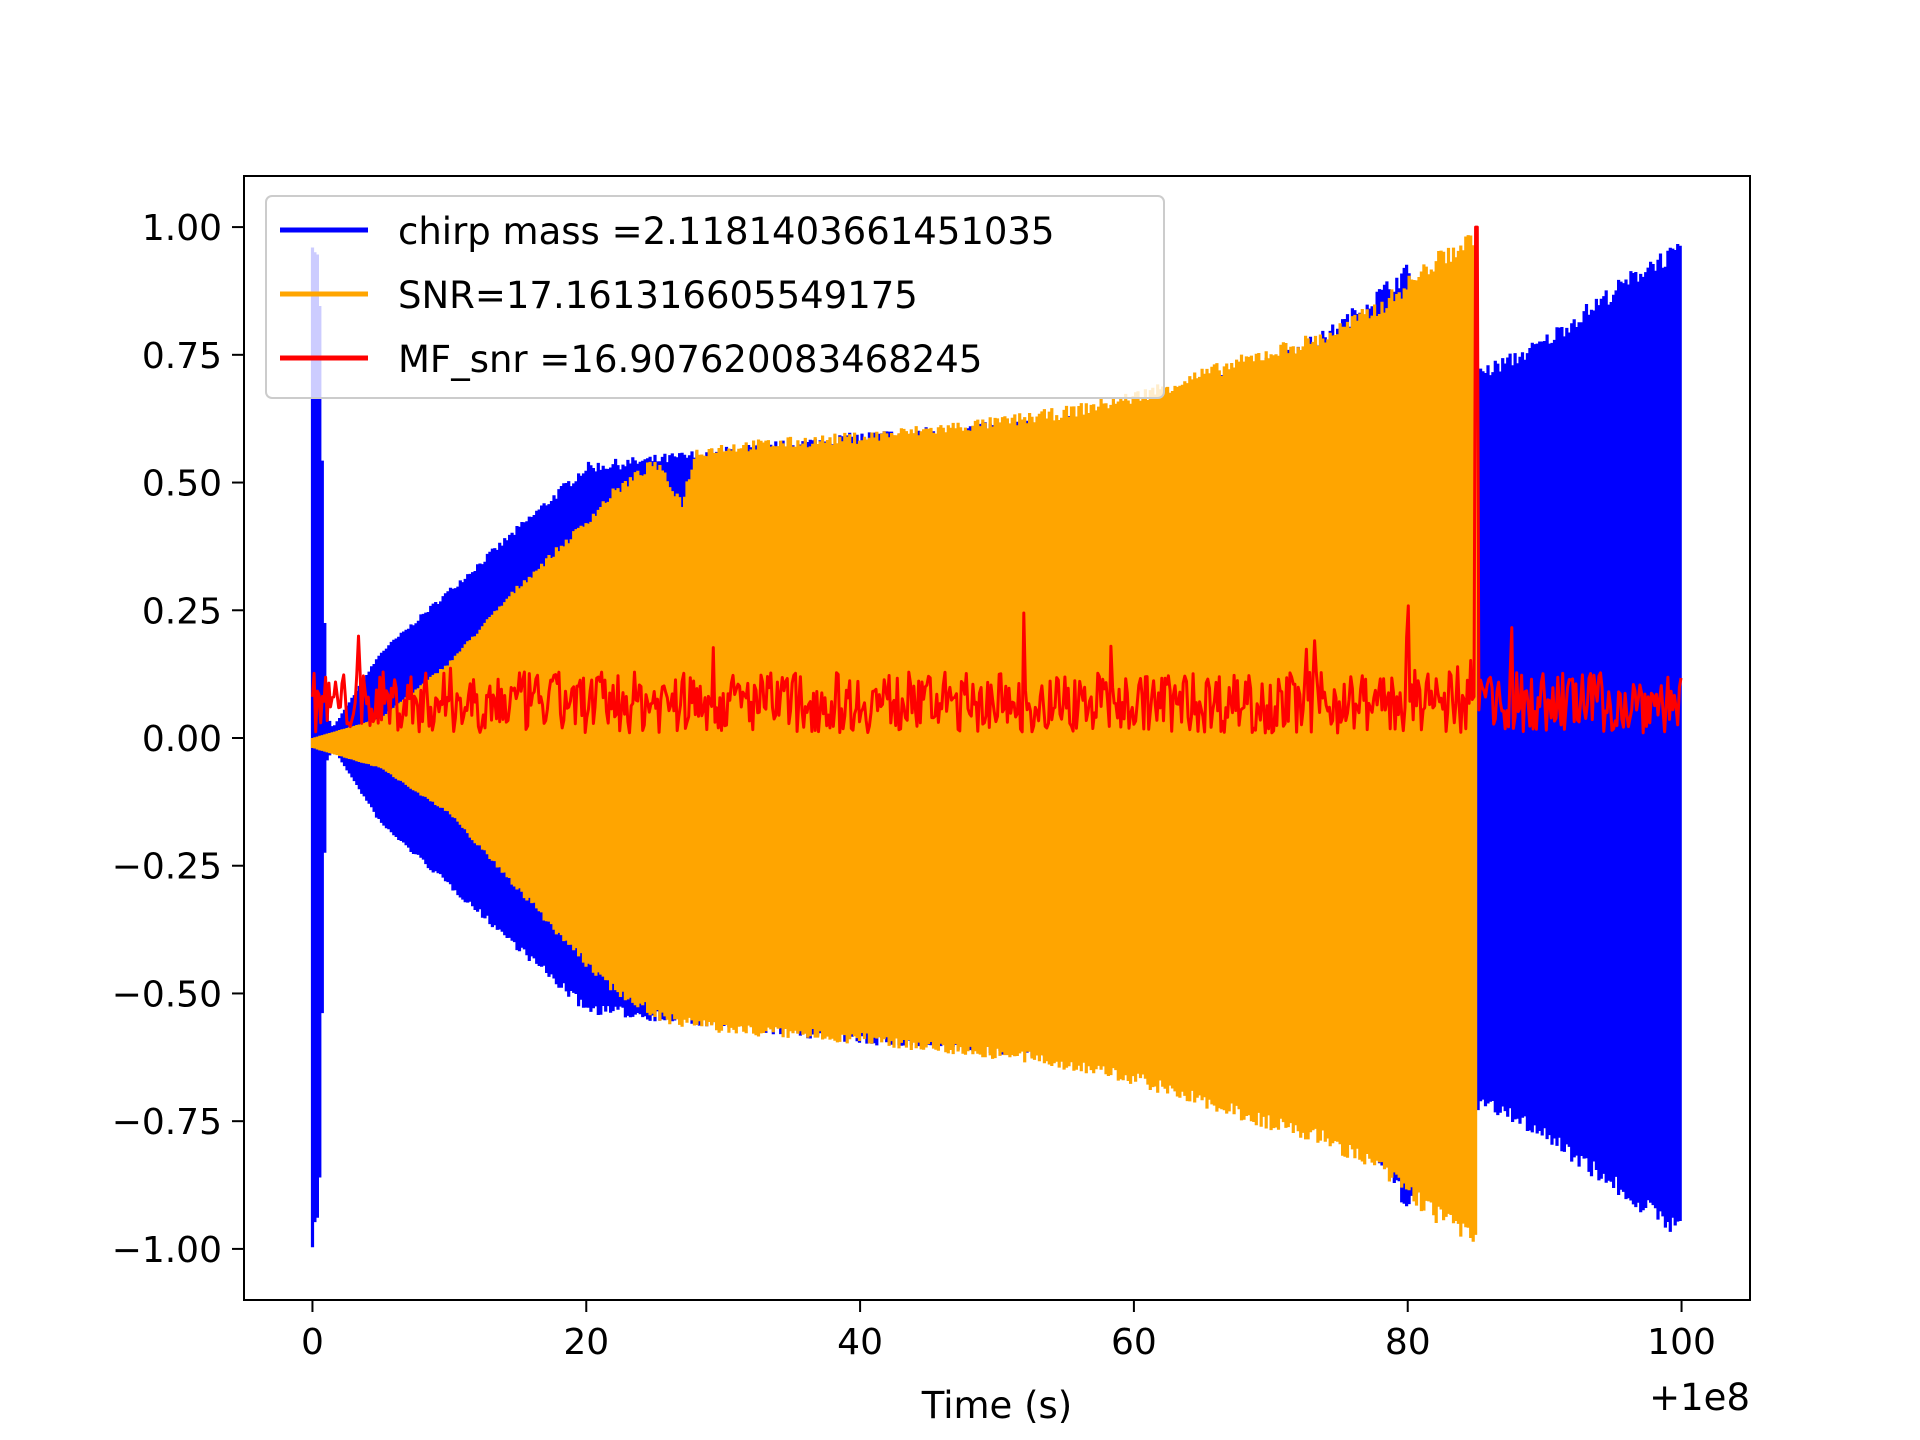 Image resolution: width=1920 pixels, height=1440 pixels. I want to click on x-tick-label: 0, so click(312, 1342).